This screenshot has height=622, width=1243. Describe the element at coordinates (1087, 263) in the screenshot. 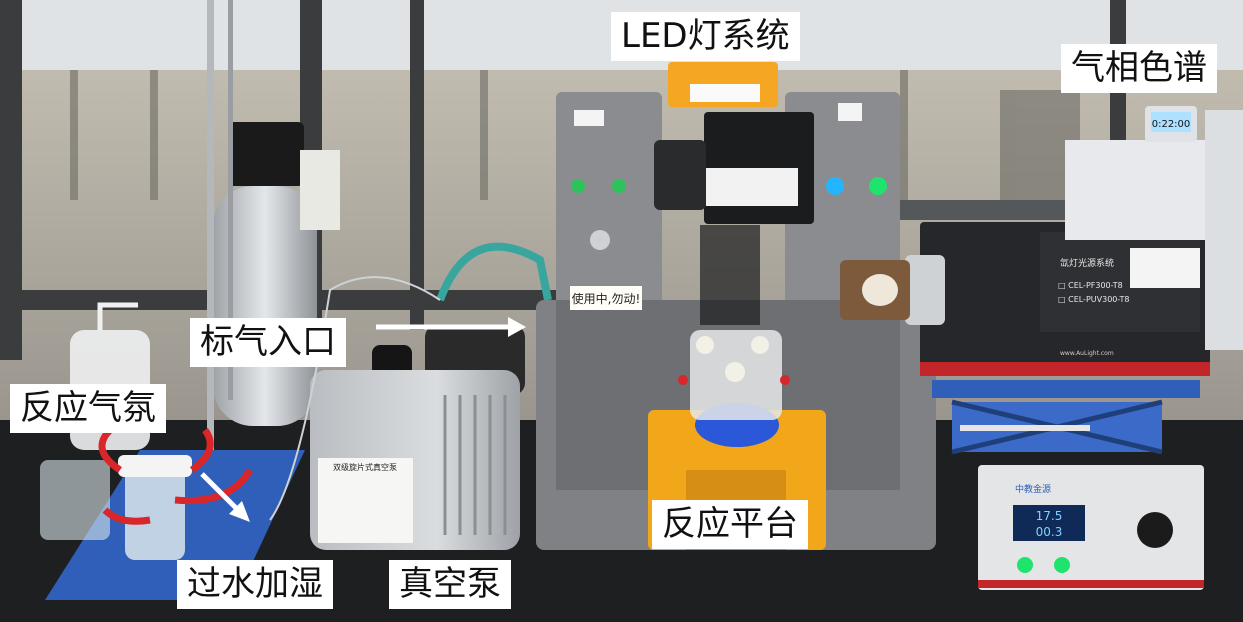

I see `source-title: 氙灯光源系统` at that location.